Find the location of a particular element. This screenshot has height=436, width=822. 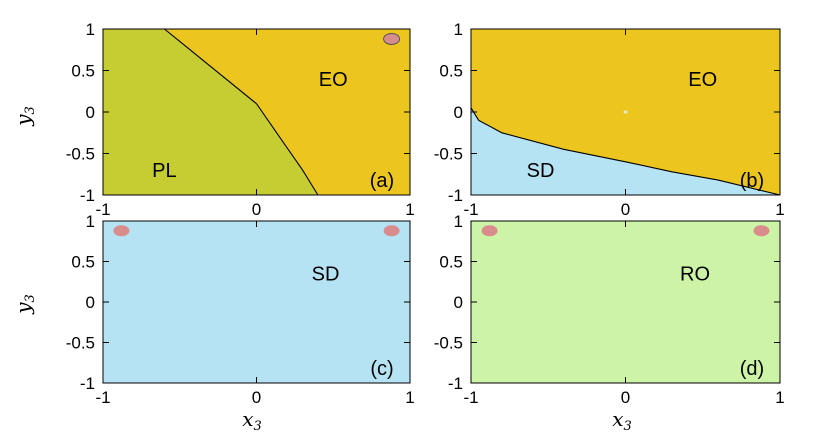

panel-label: (c) is located at coordinates (381, 369).